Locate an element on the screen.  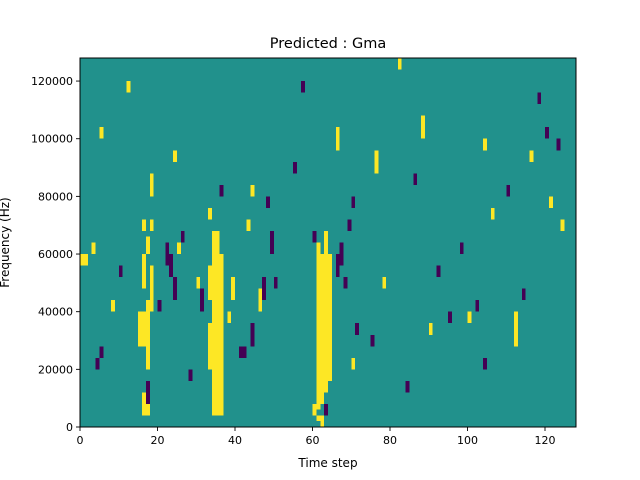
x-tick-label: 60 is located at coordinates (313, 440).